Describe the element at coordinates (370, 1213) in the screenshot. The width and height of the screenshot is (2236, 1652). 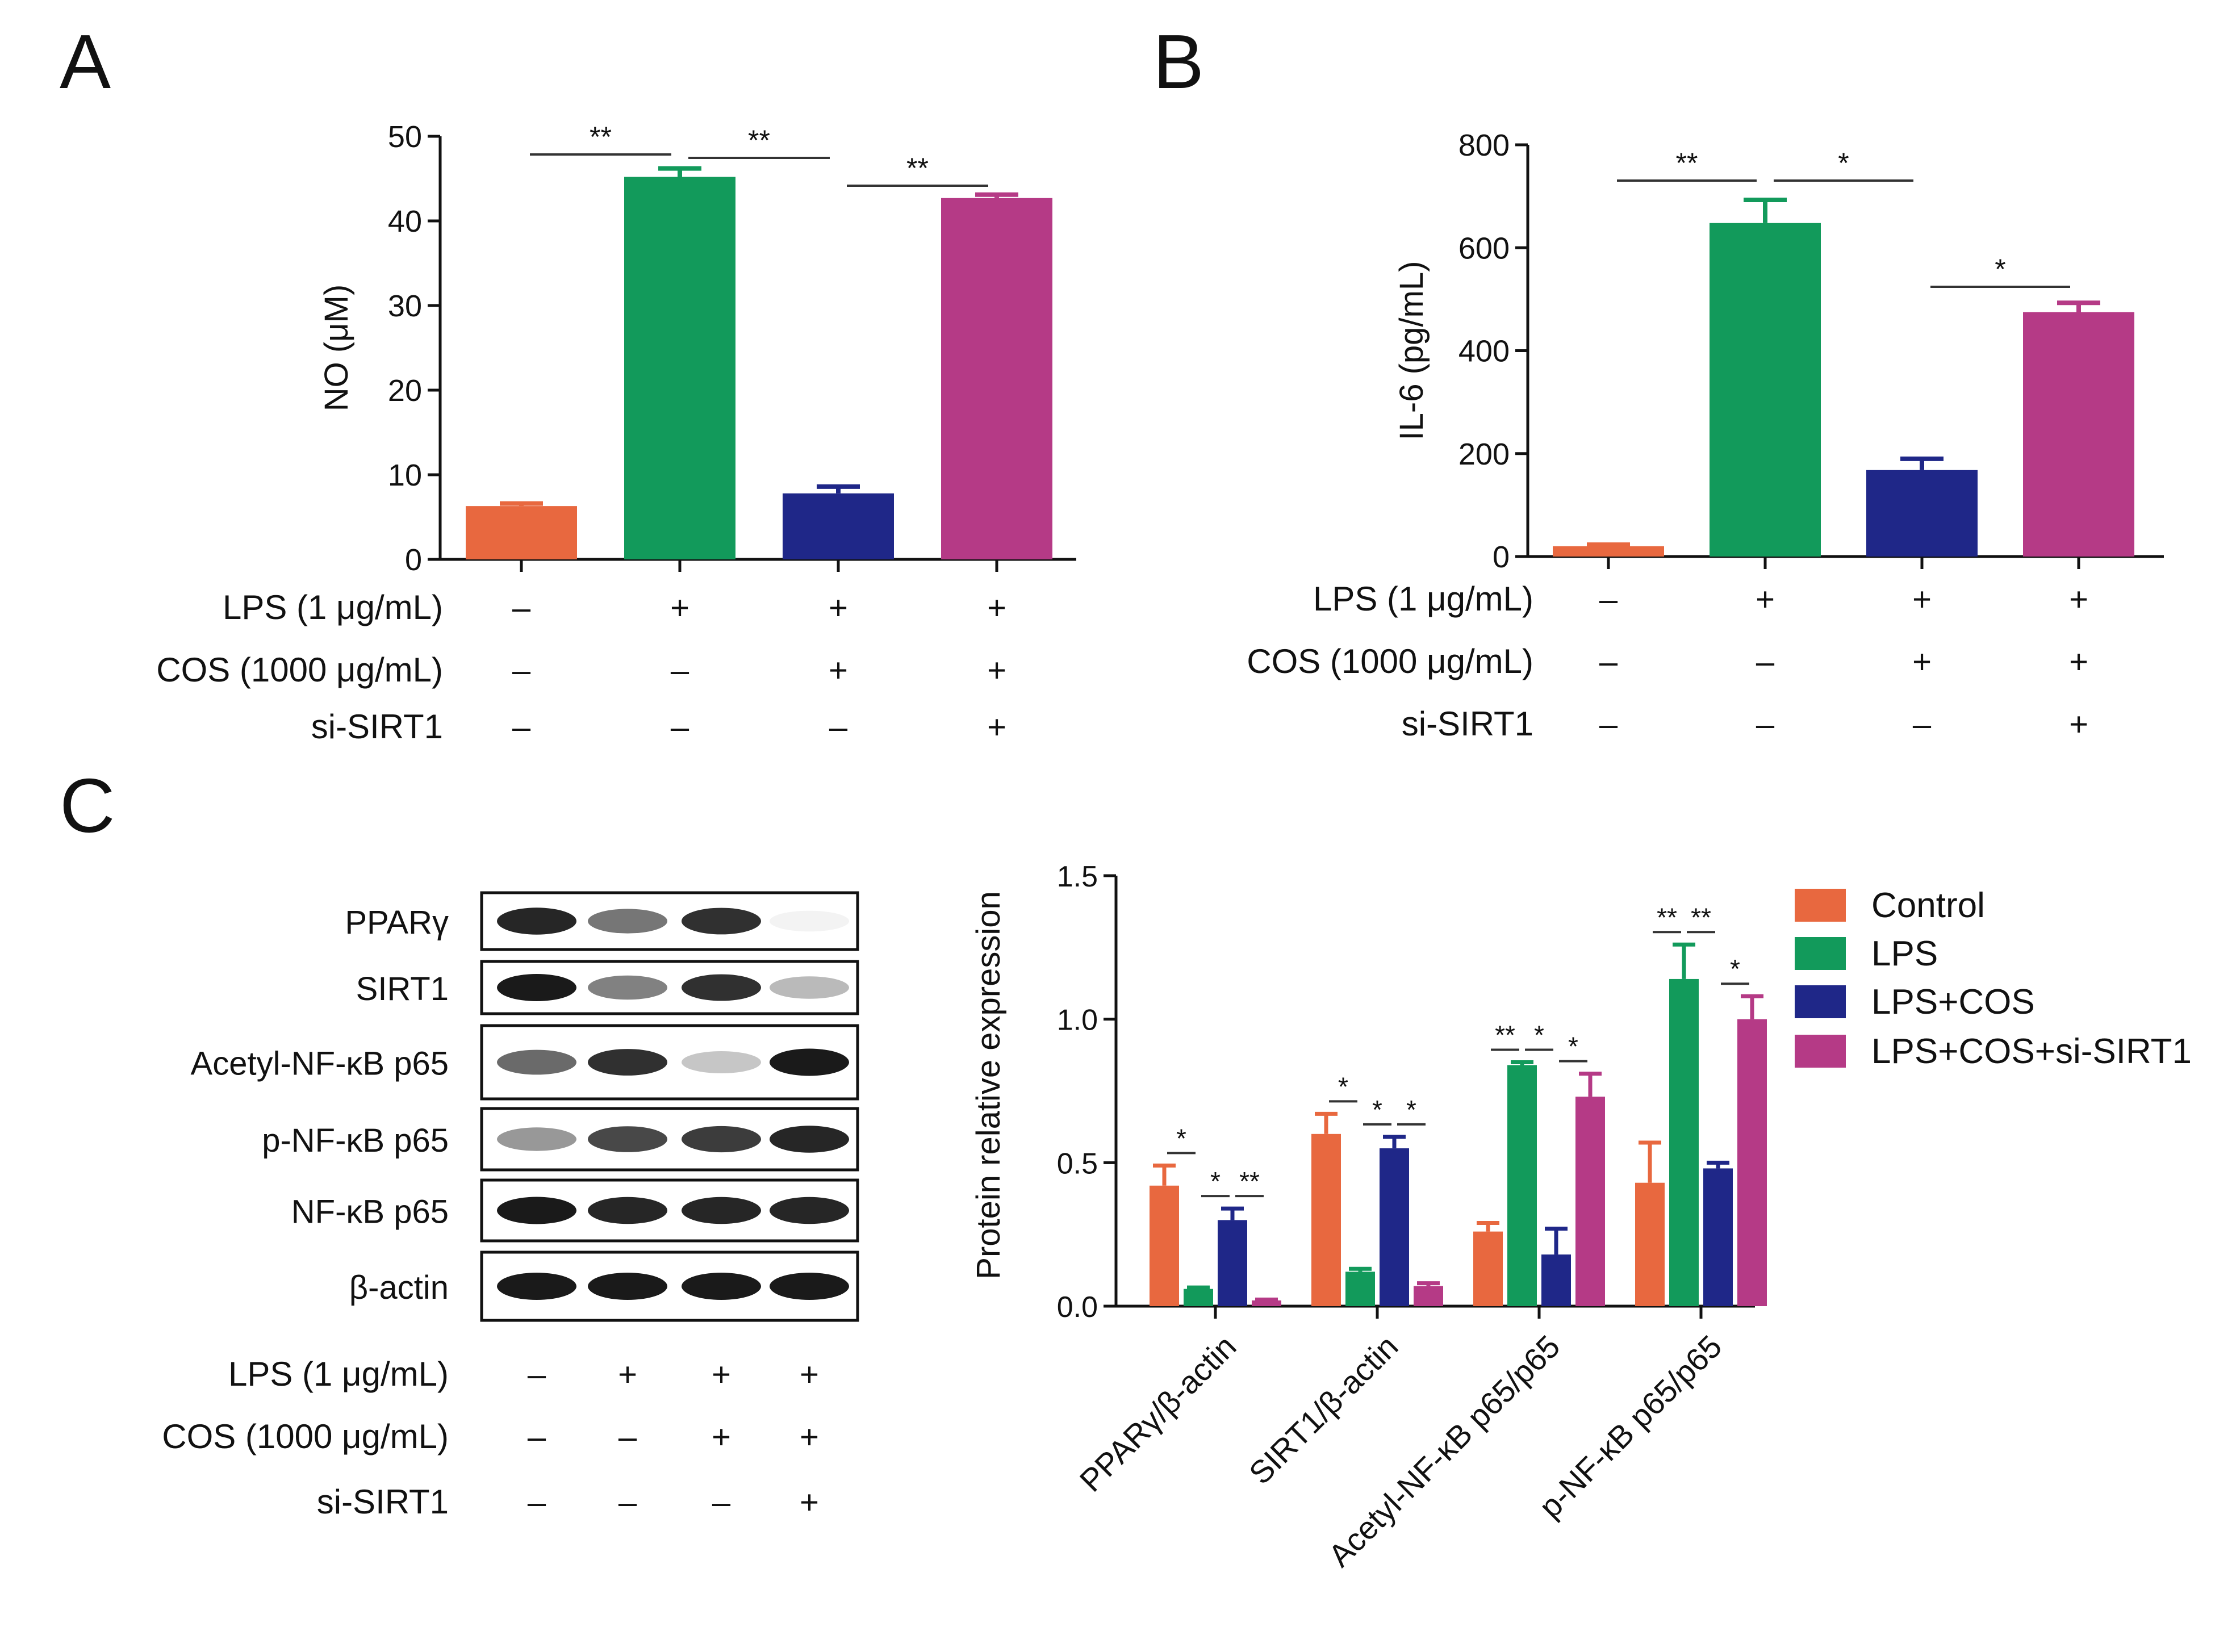
I see `blot-band-label: NF-κB p65` at that location.